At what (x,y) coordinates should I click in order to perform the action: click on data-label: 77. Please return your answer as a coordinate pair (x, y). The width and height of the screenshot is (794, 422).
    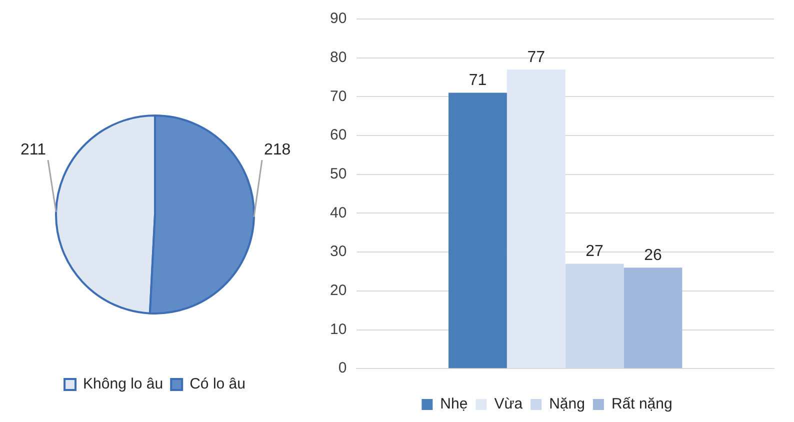
    Looking at the image, I should click on (536, 57).